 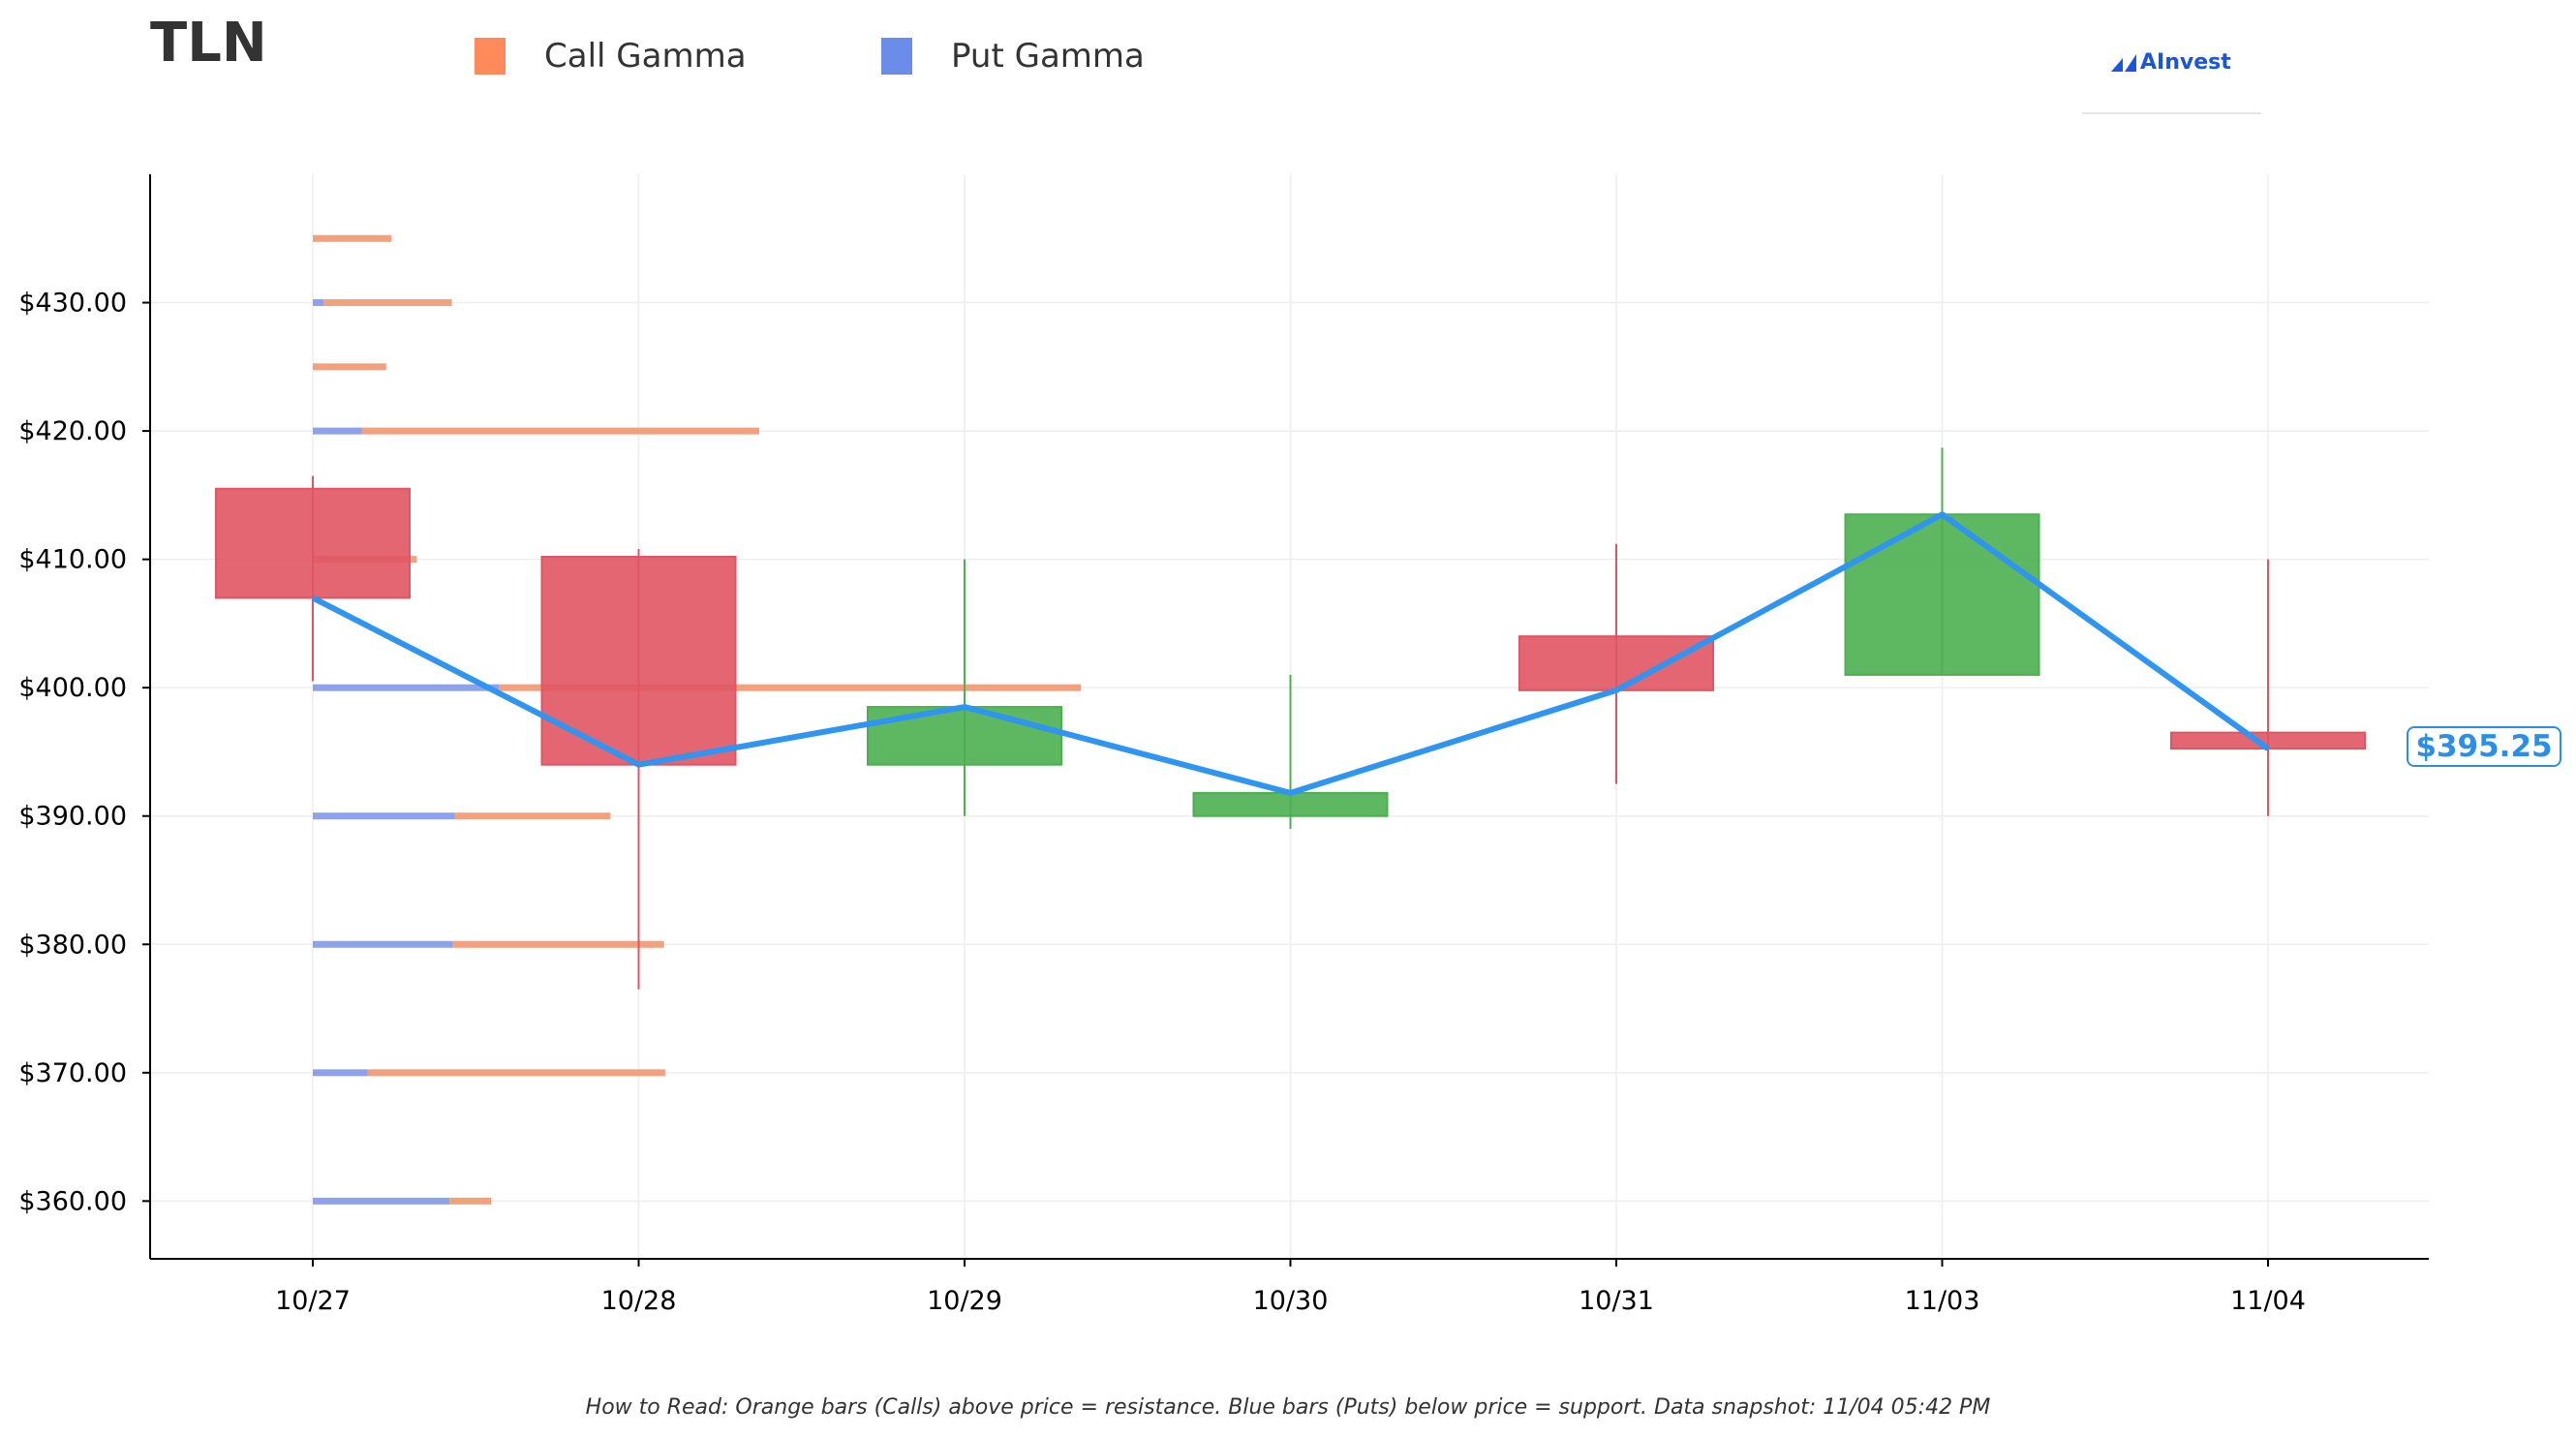 I want to click on y-tick-label: $420.00, so click(x=72, y=431).